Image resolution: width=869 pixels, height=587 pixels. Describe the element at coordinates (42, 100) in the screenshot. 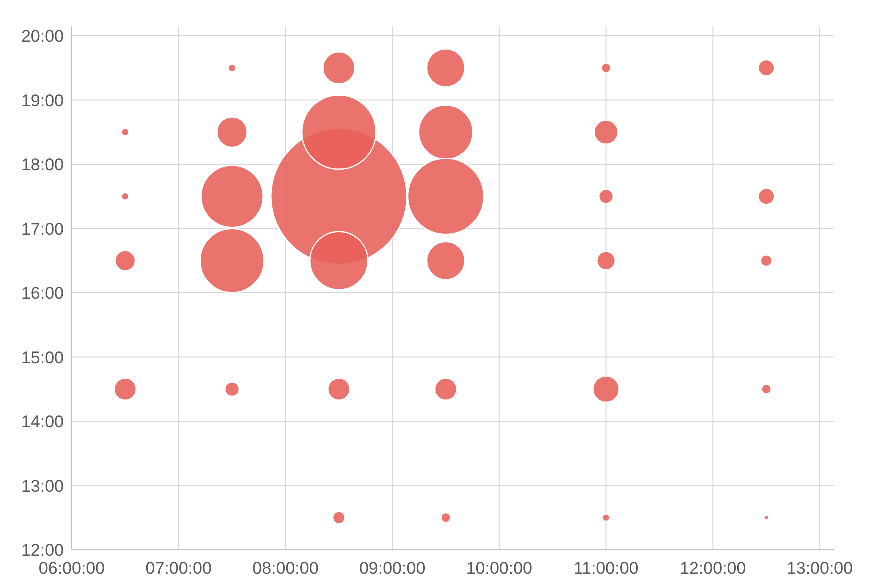

I see `y-tick-label: 19:00` at that location.